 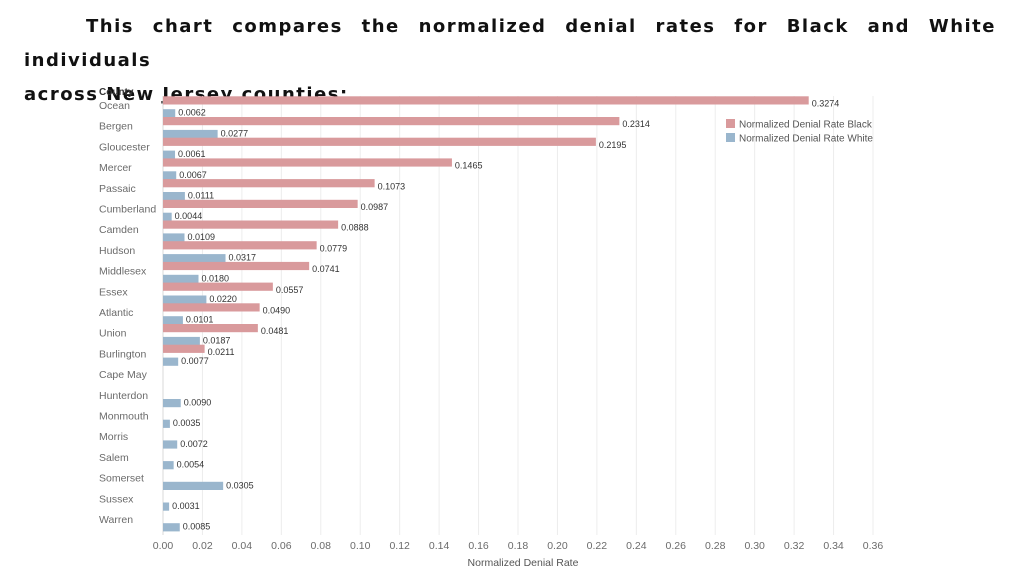 What do you see at coordinates (281, 546) in the screenshot?
I see `x-tick-label: 0.06` at bounding box center [281, 546].